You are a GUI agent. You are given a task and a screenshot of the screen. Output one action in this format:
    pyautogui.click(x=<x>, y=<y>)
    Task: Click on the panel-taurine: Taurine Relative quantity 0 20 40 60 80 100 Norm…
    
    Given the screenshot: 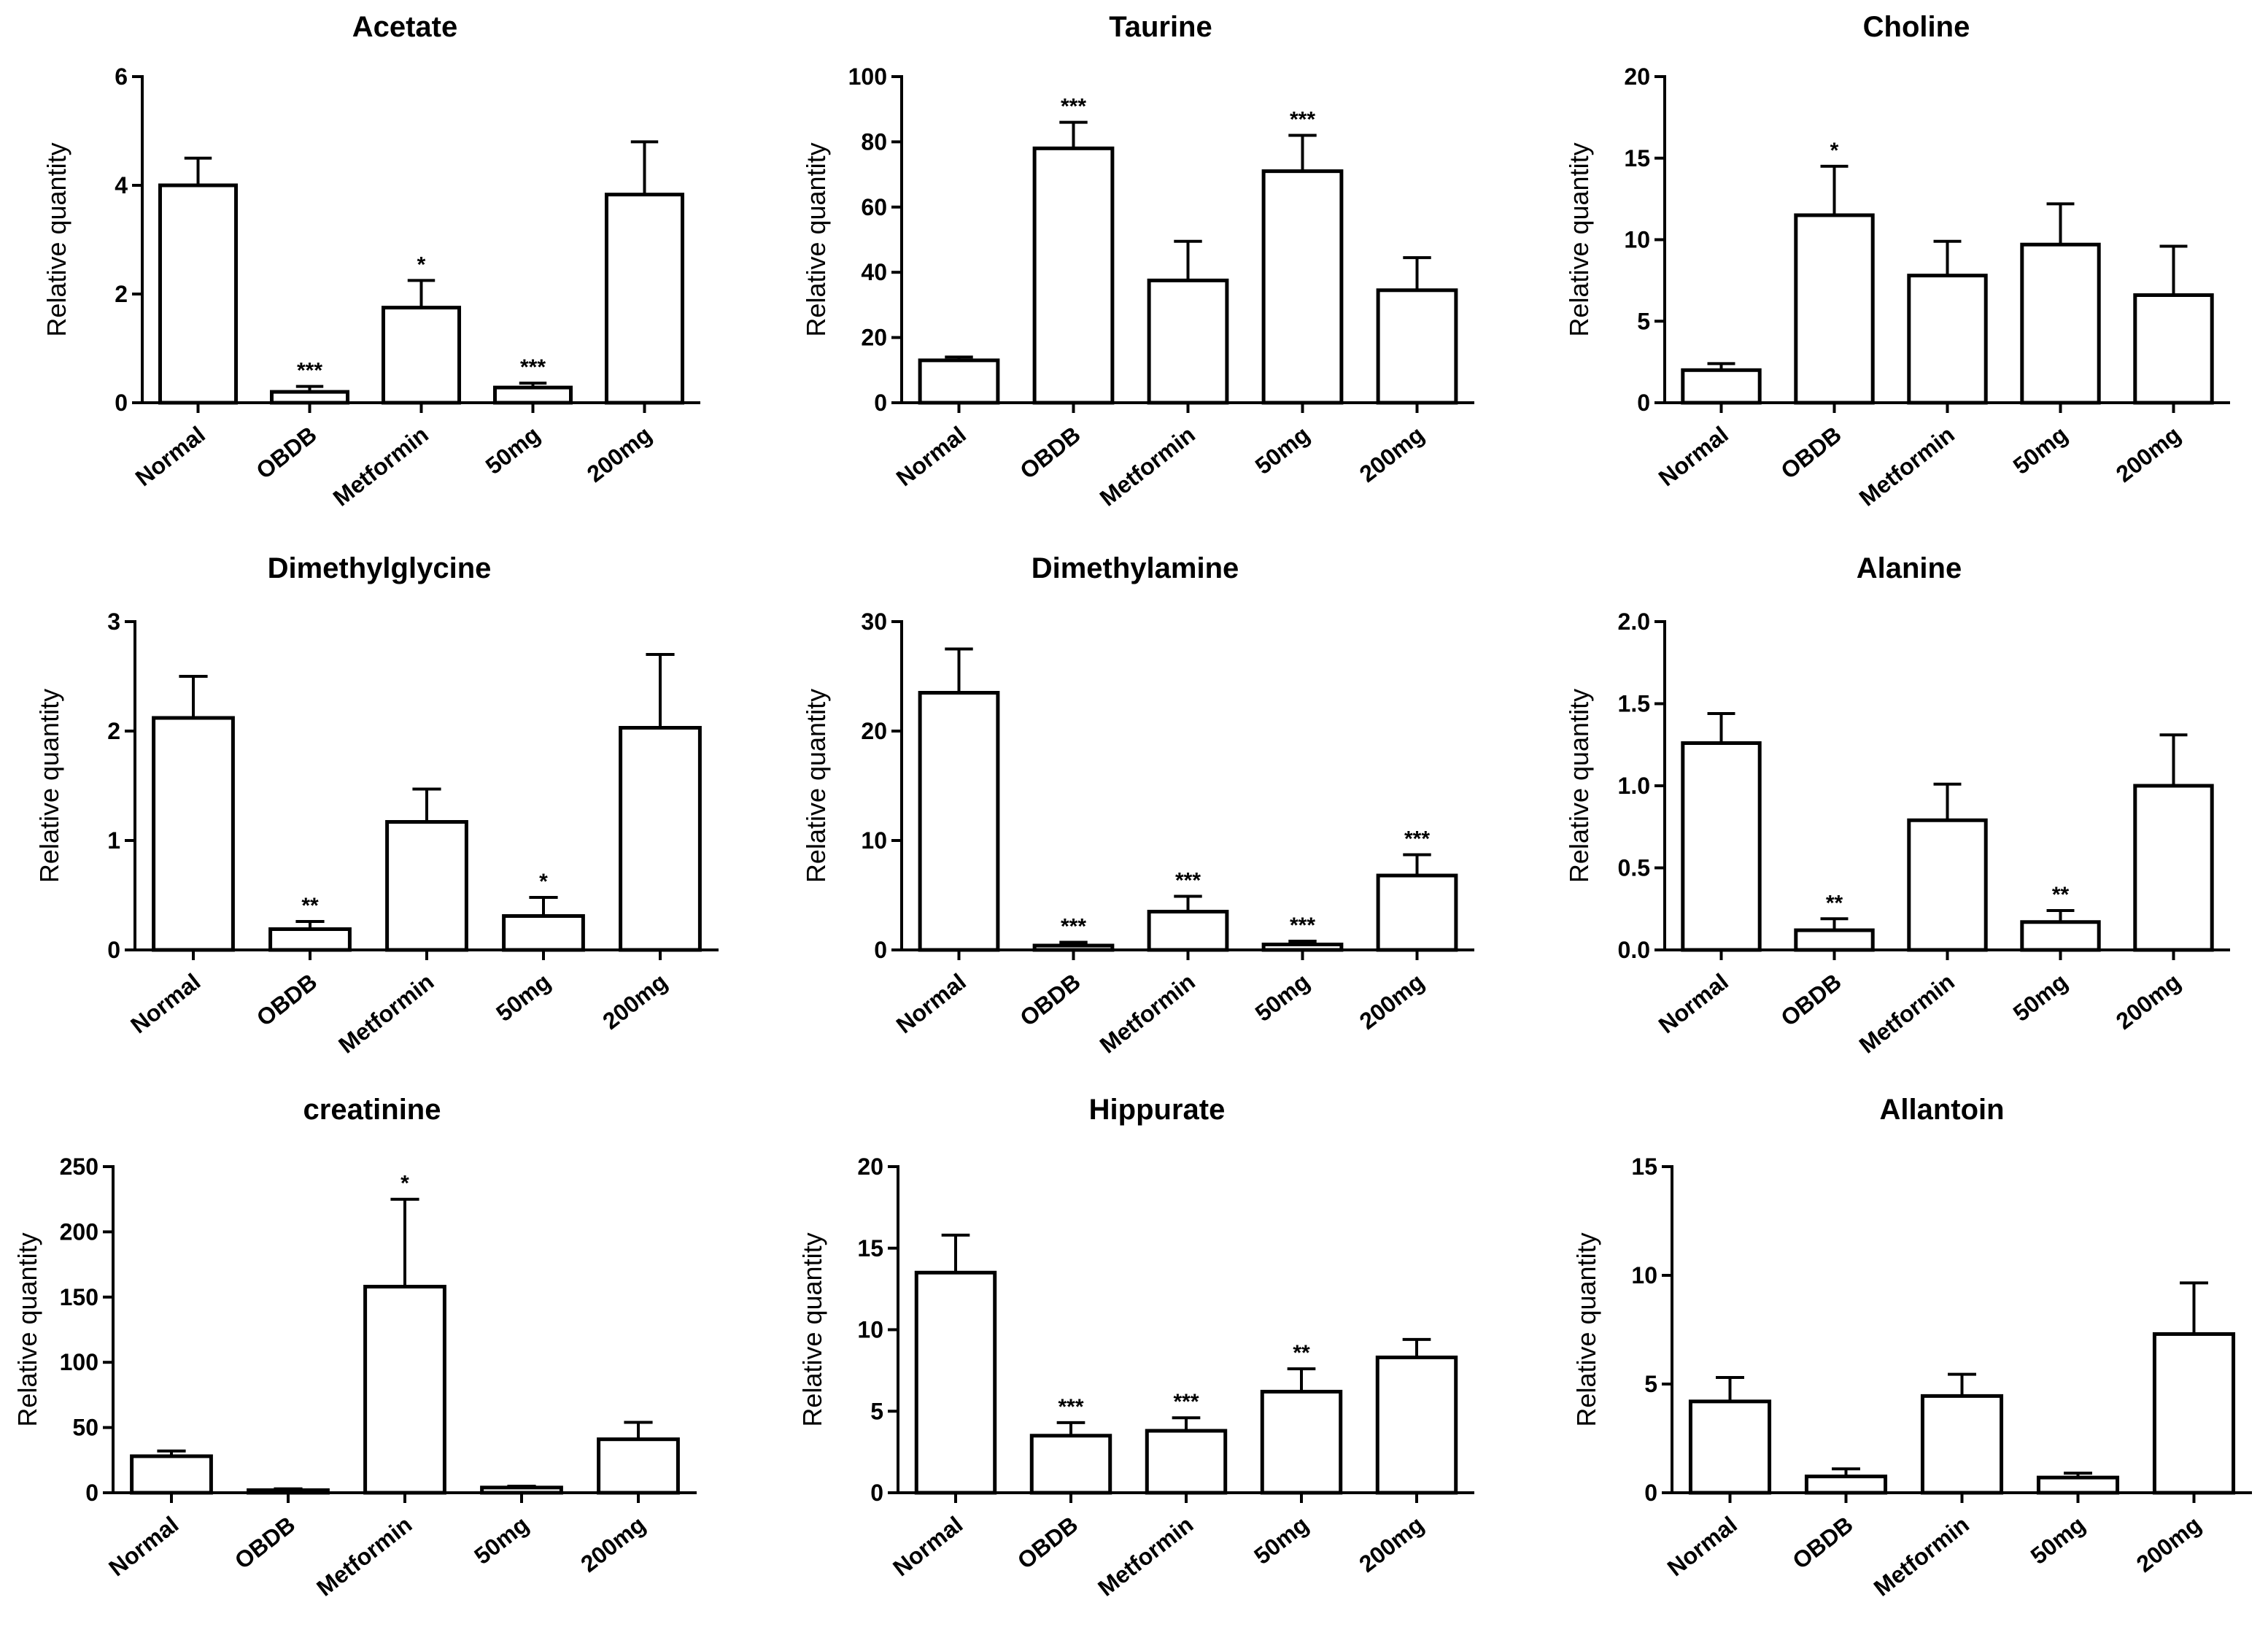 What is the action you would take?
    pyautogui.click(x=1134, y=270)
    